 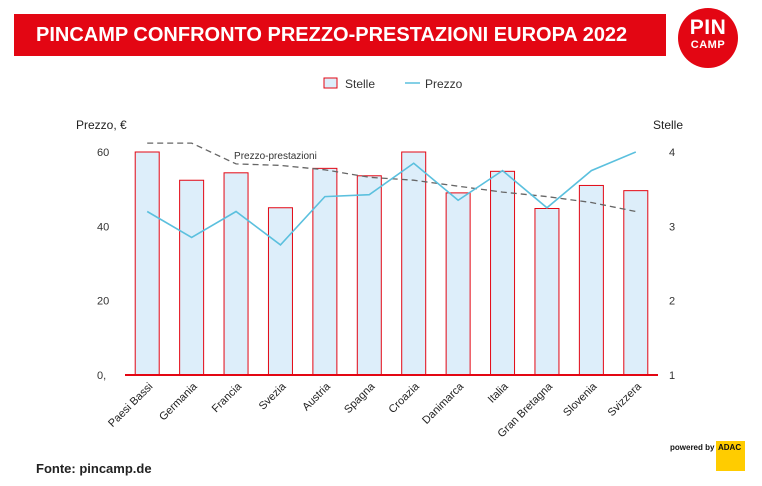 I want to click on x-tick-label: Germania, so click(x=178, y=401).